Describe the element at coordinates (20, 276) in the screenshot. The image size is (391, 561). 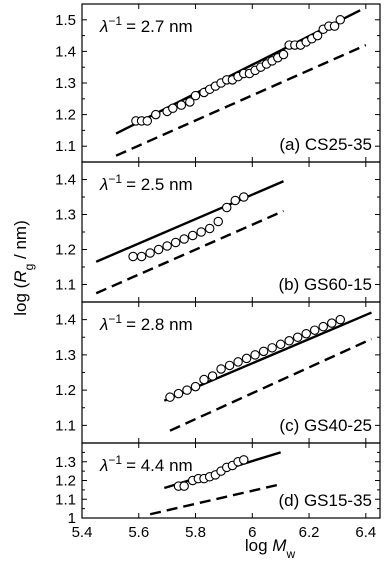
I see `y-axis-label-var: R` at that location.